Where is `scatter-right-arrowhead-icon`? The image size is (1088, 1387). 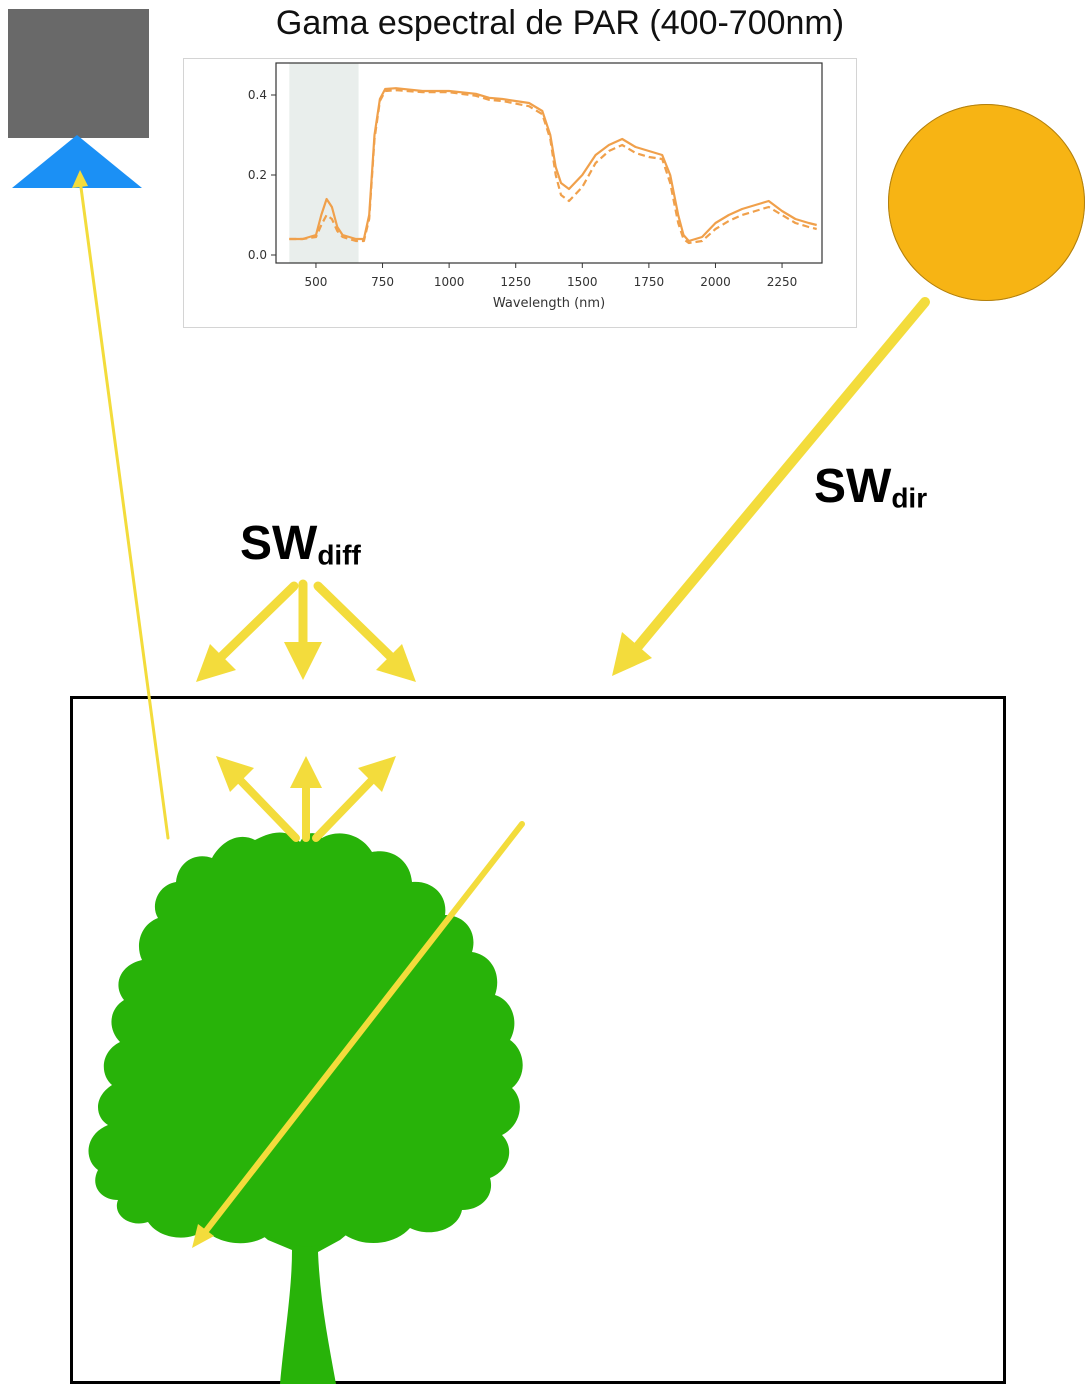 scatter-right-arrowhead-icon is located at coordinates (377, 774).